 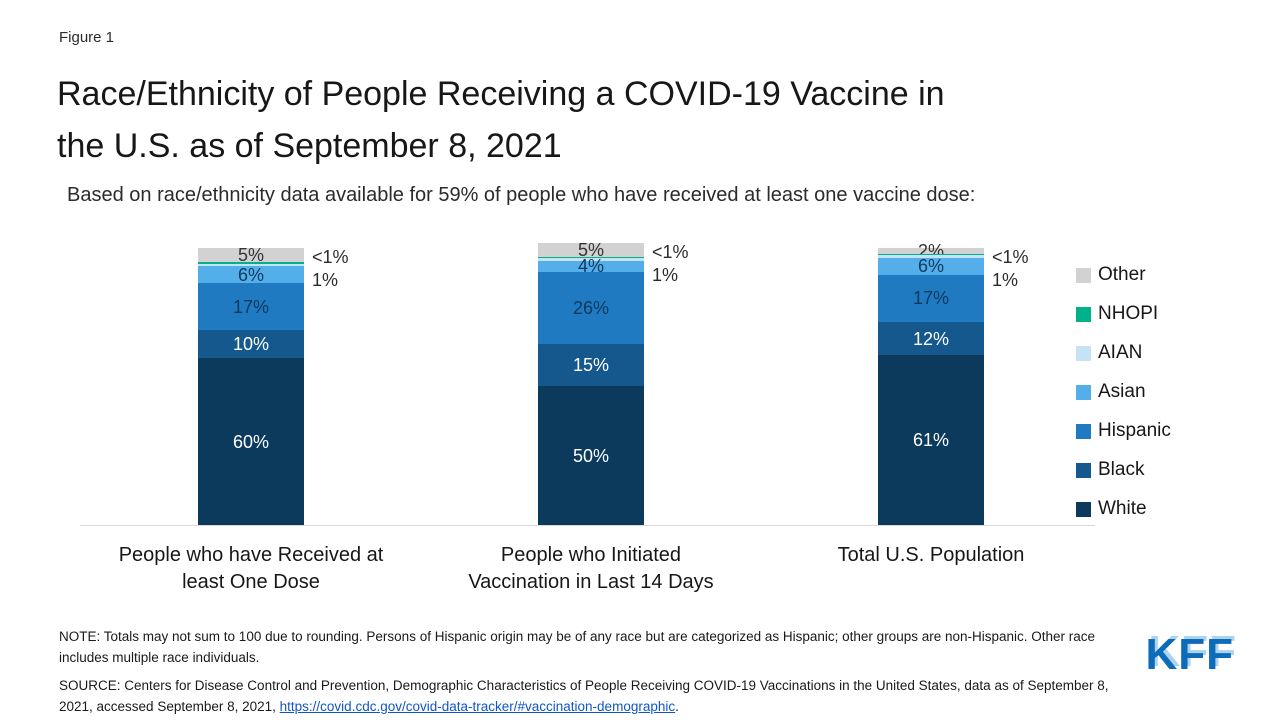 I want to click on segment-value-label: 4%, so click(x=590, y=266).